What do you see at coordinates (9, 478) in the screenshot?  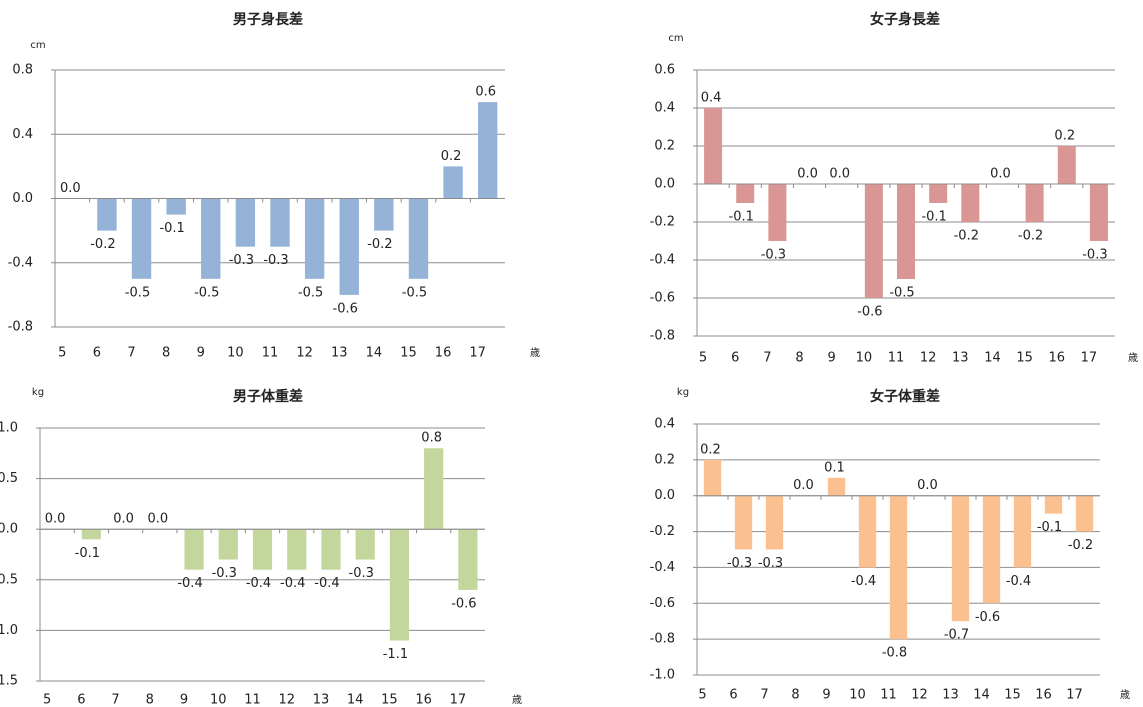 I see `y-tick-label: 0.5` at bounding box center [9, 478].